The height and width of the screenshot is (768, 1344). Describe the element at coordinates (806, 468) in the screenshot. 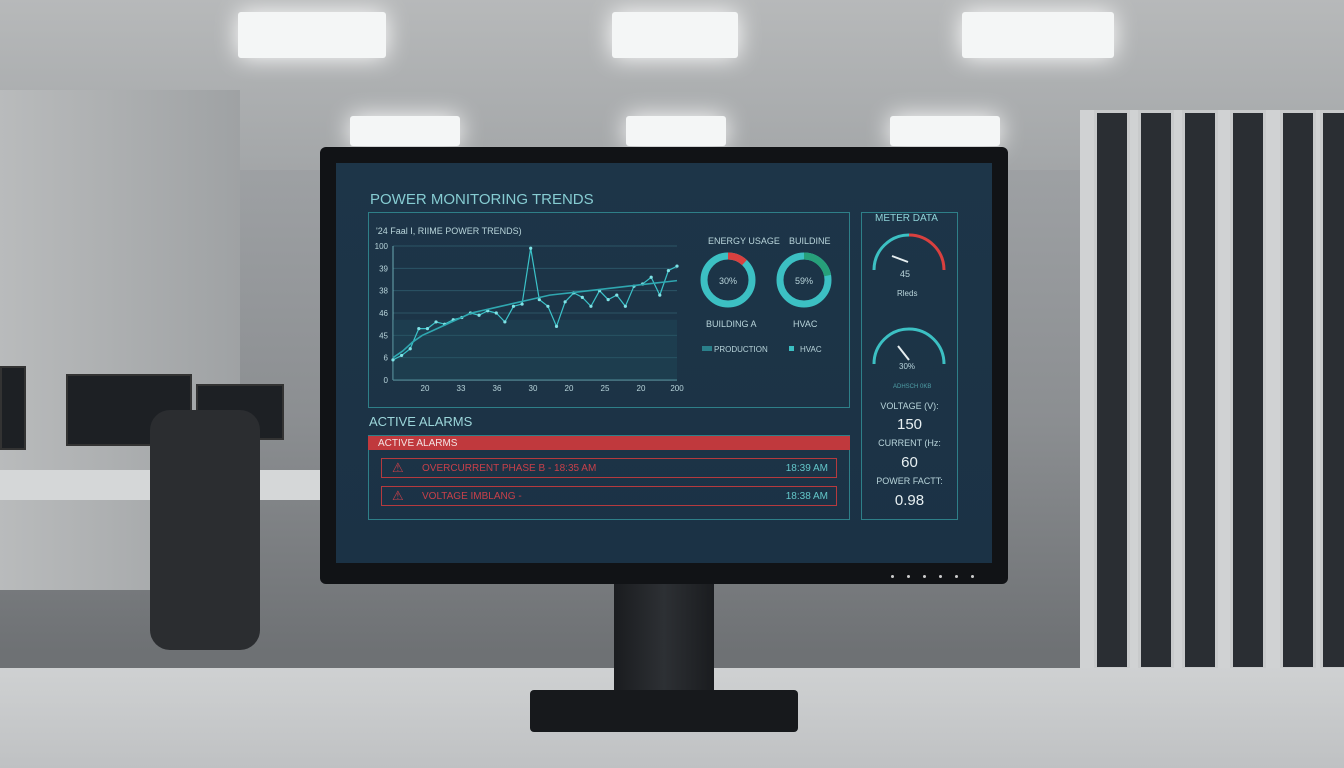

I see `alarm-time: 18:39 AM` at that location.